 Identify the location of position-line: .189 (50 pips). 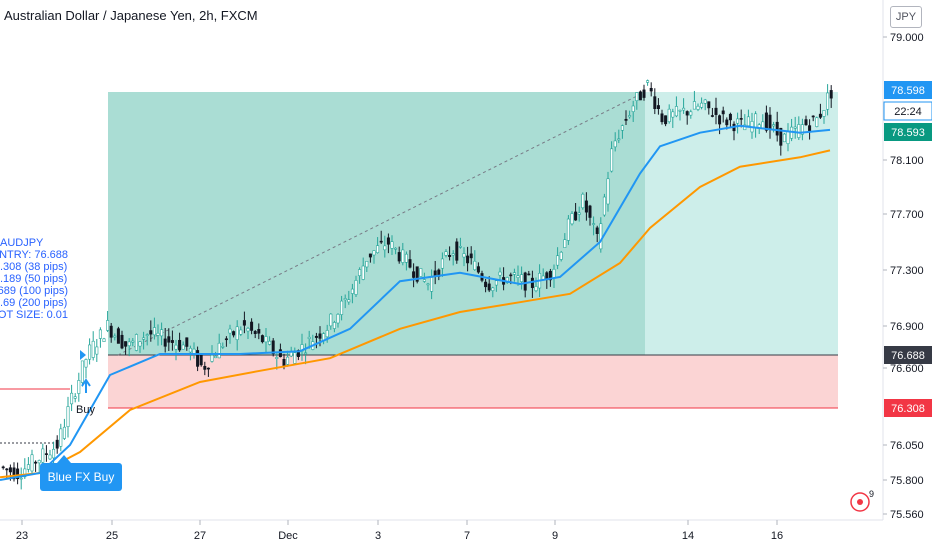
(34, 279).